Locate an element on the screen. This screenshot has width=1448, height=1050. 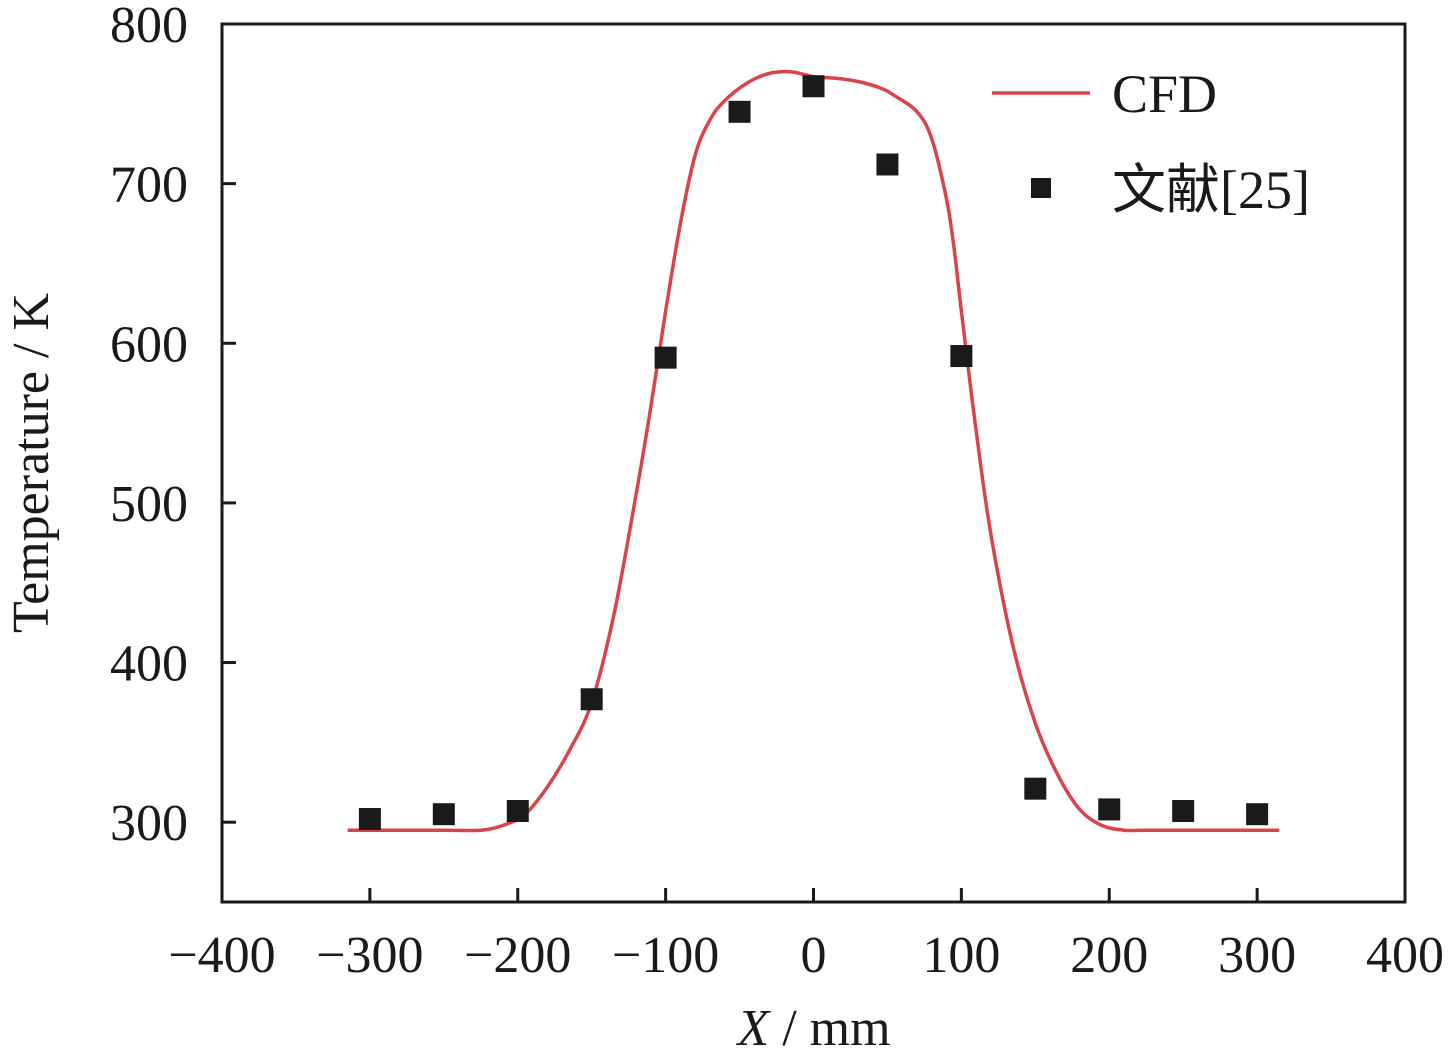
x-tick-label: −100 is located at coordinates (665, 955).